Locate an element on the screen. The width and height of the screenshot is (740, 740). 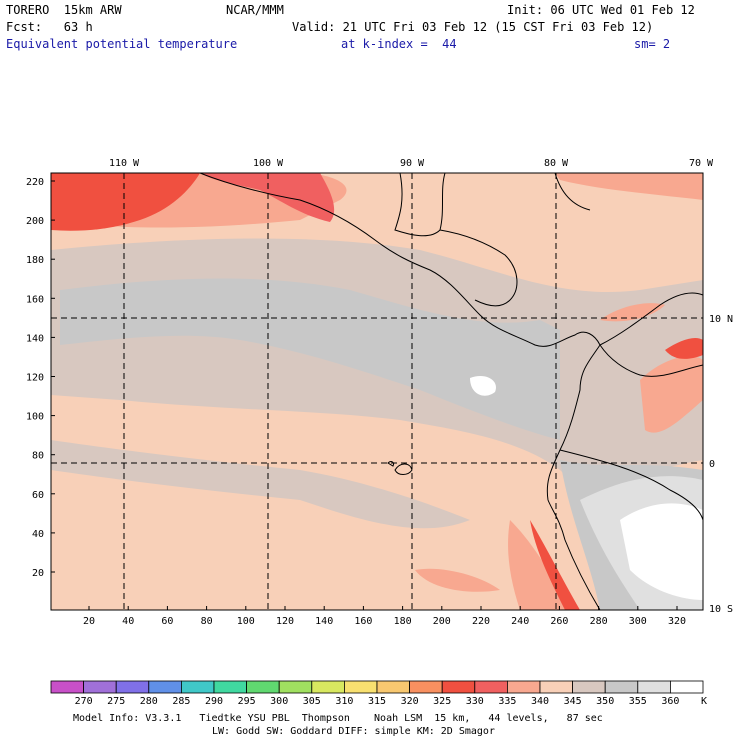
y-tick-labels: 220 200 180 160 140 120 100 80 60 40 20 is located at coordinates (40, 378).